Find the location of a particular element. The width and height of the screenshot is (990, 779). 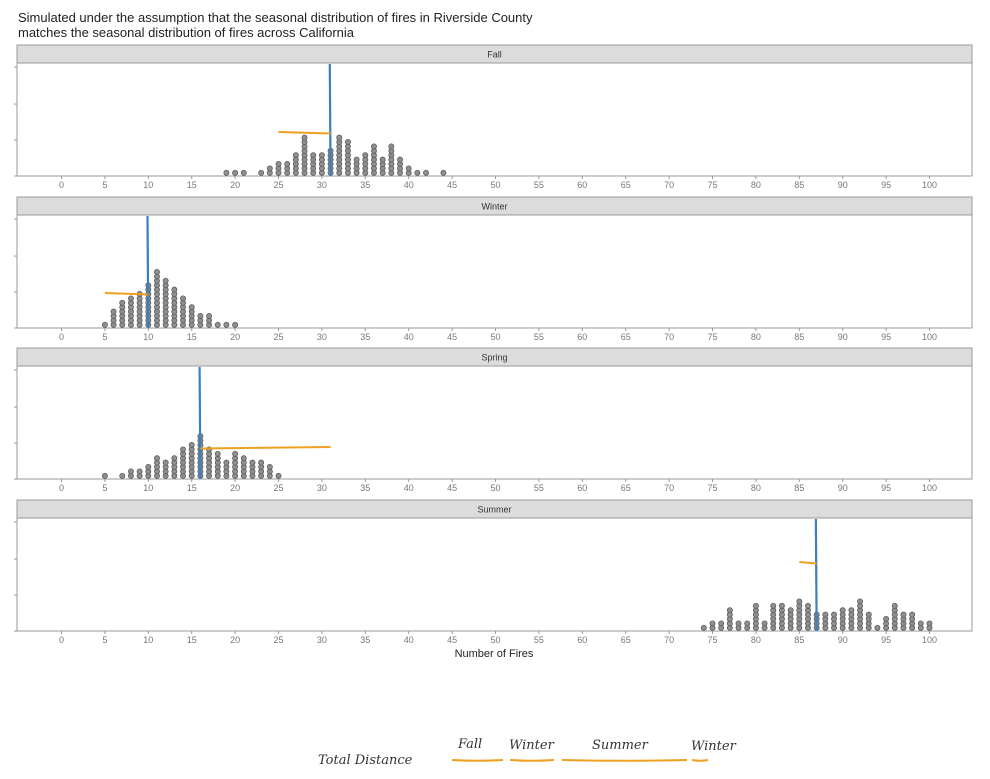

x-tick-label-winter: 100 is located at coordinates (929, 337).